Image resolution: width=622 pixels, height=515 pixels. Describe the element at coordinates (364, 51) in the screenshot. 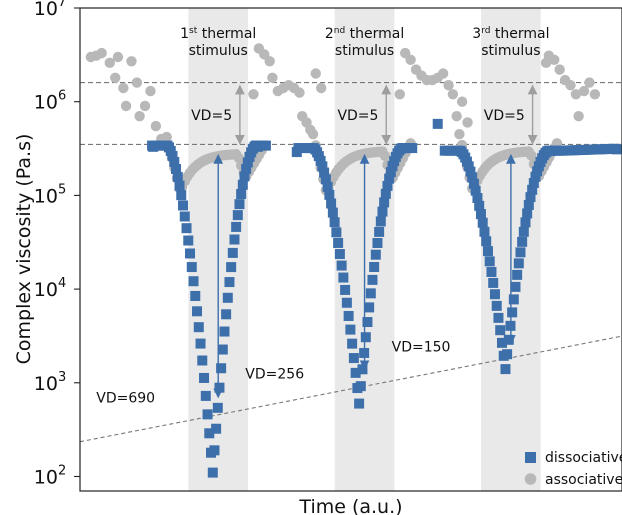

I see `stimulus-label-line2-2: stimulus` at that location.